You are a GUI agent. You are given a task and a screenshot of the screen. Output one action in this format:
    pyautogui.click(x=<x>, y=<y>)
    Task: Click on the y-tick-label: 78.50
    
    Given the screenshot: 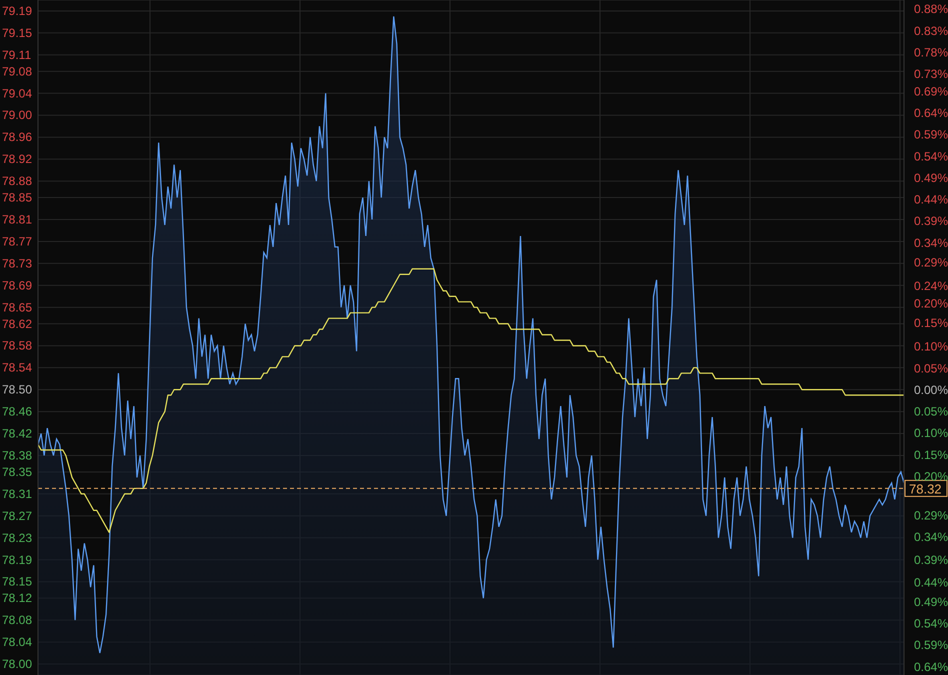 What is the action you would take?
    pyautogui.click(x=17, y=389)
    